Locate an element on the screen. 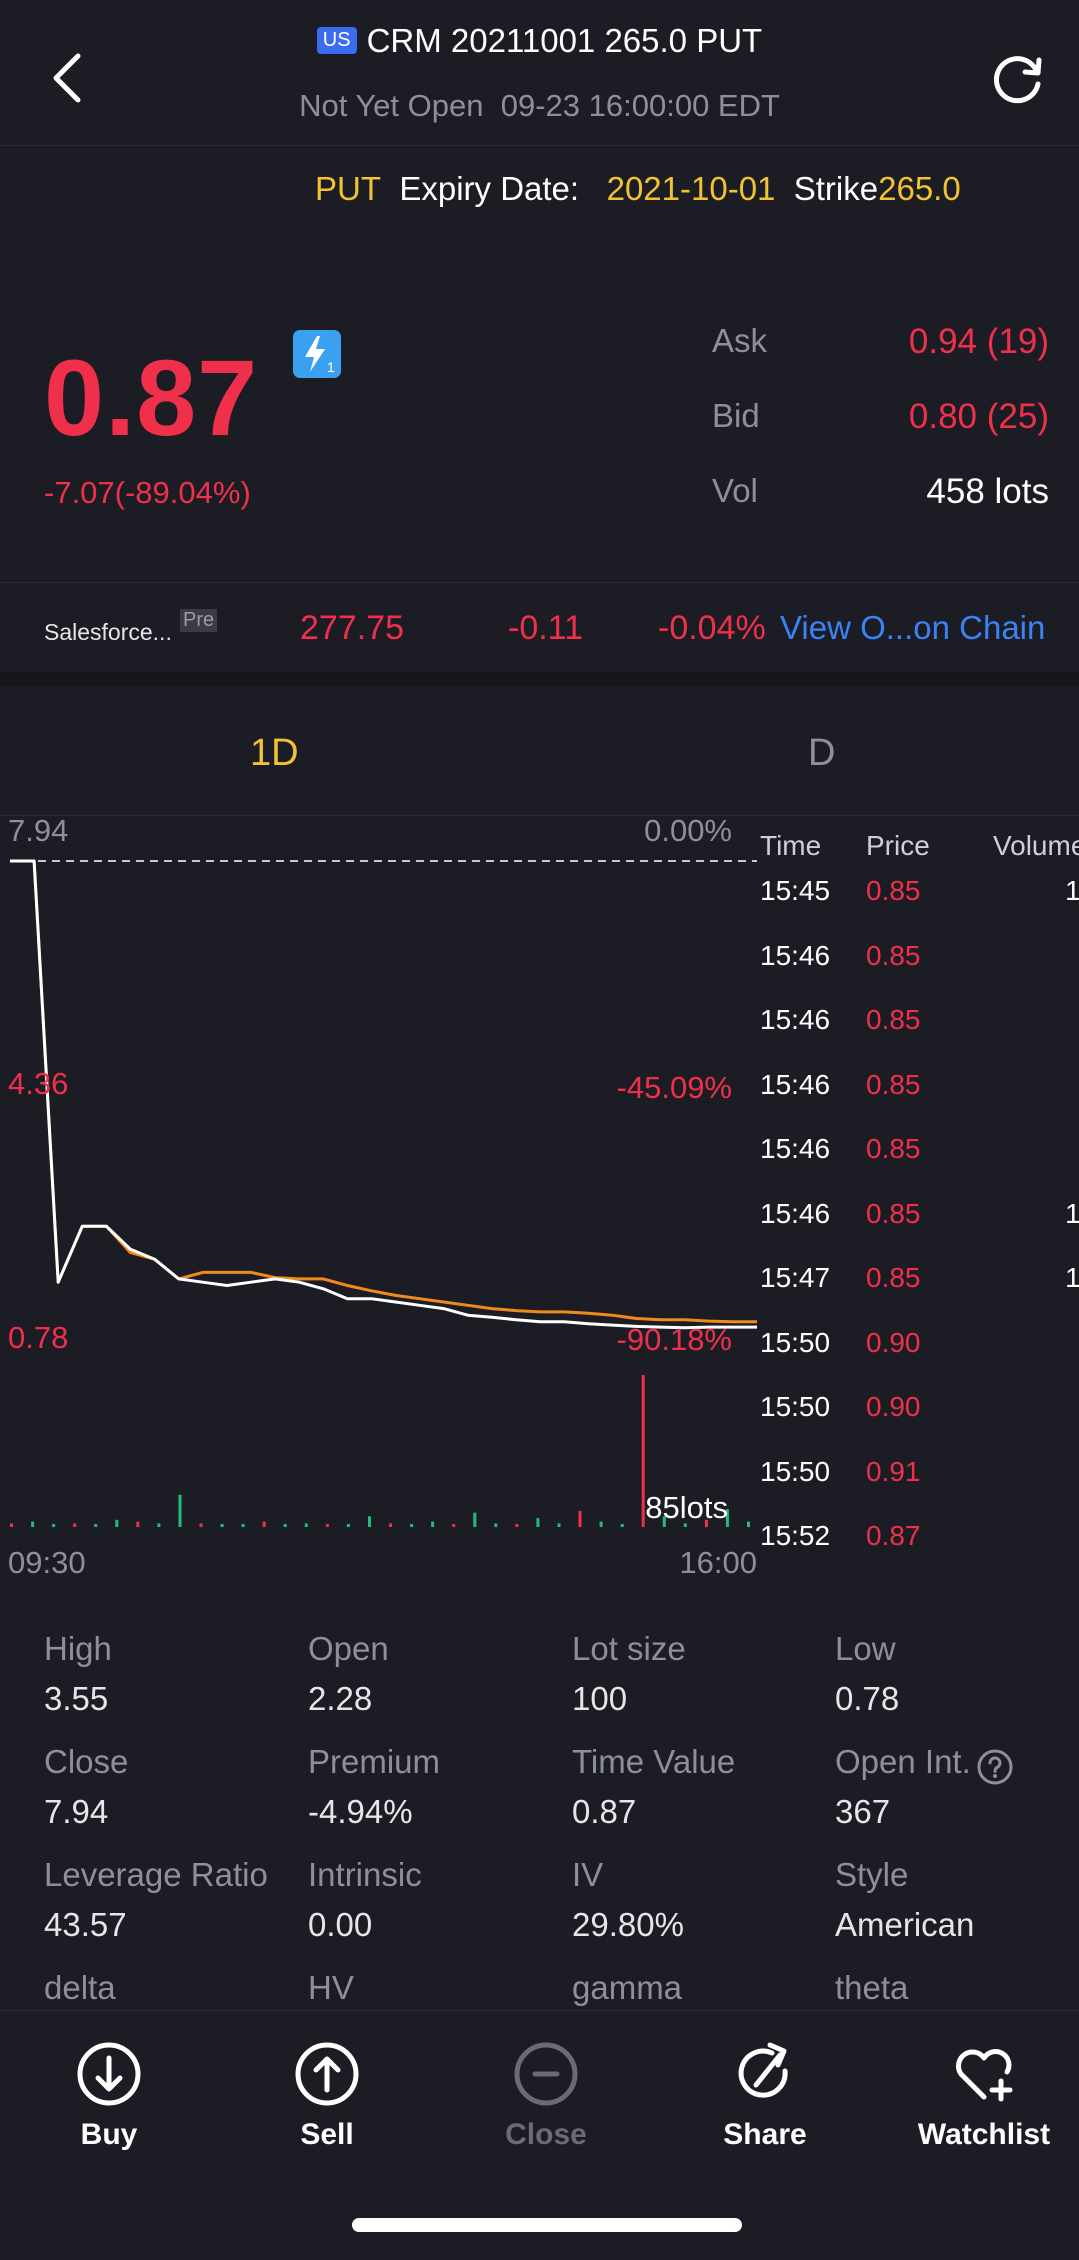 This screenshot has height=2260, width=1079. stat-value: 43.57 is located at coordinates (85, 1924).